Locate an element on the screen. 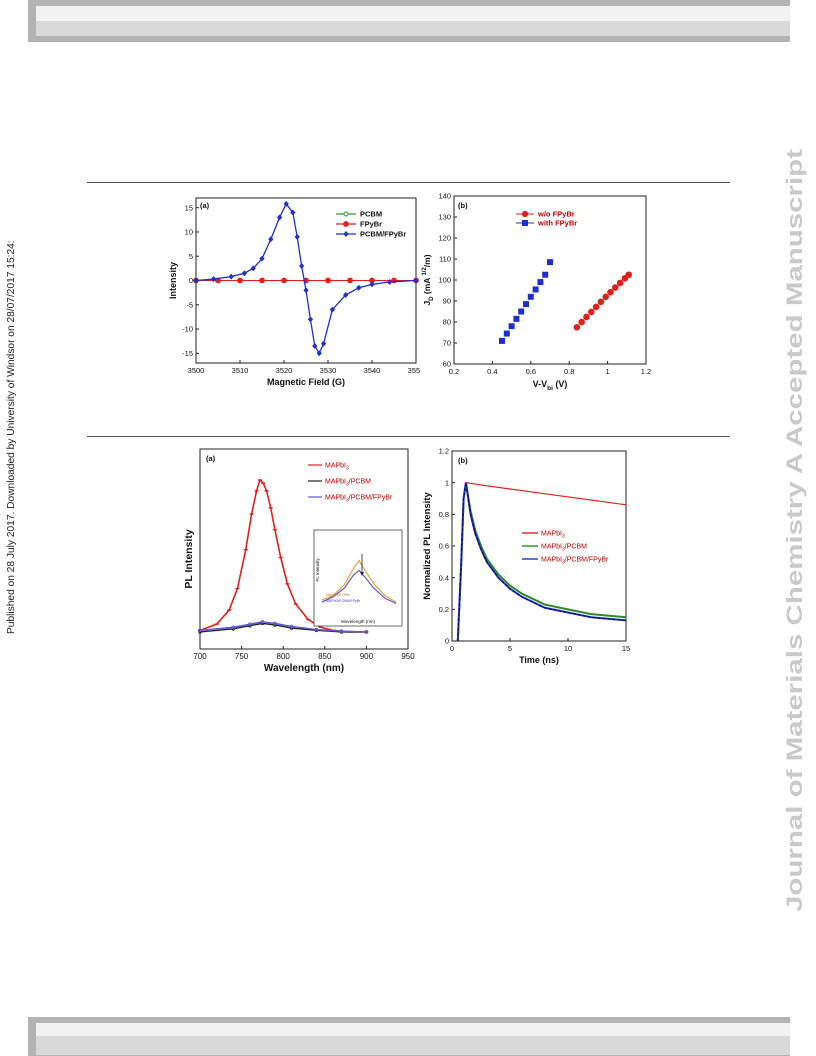 The image size is (816, 1056). y-tick-label: 1.2 is located at coordinates (444, 451).